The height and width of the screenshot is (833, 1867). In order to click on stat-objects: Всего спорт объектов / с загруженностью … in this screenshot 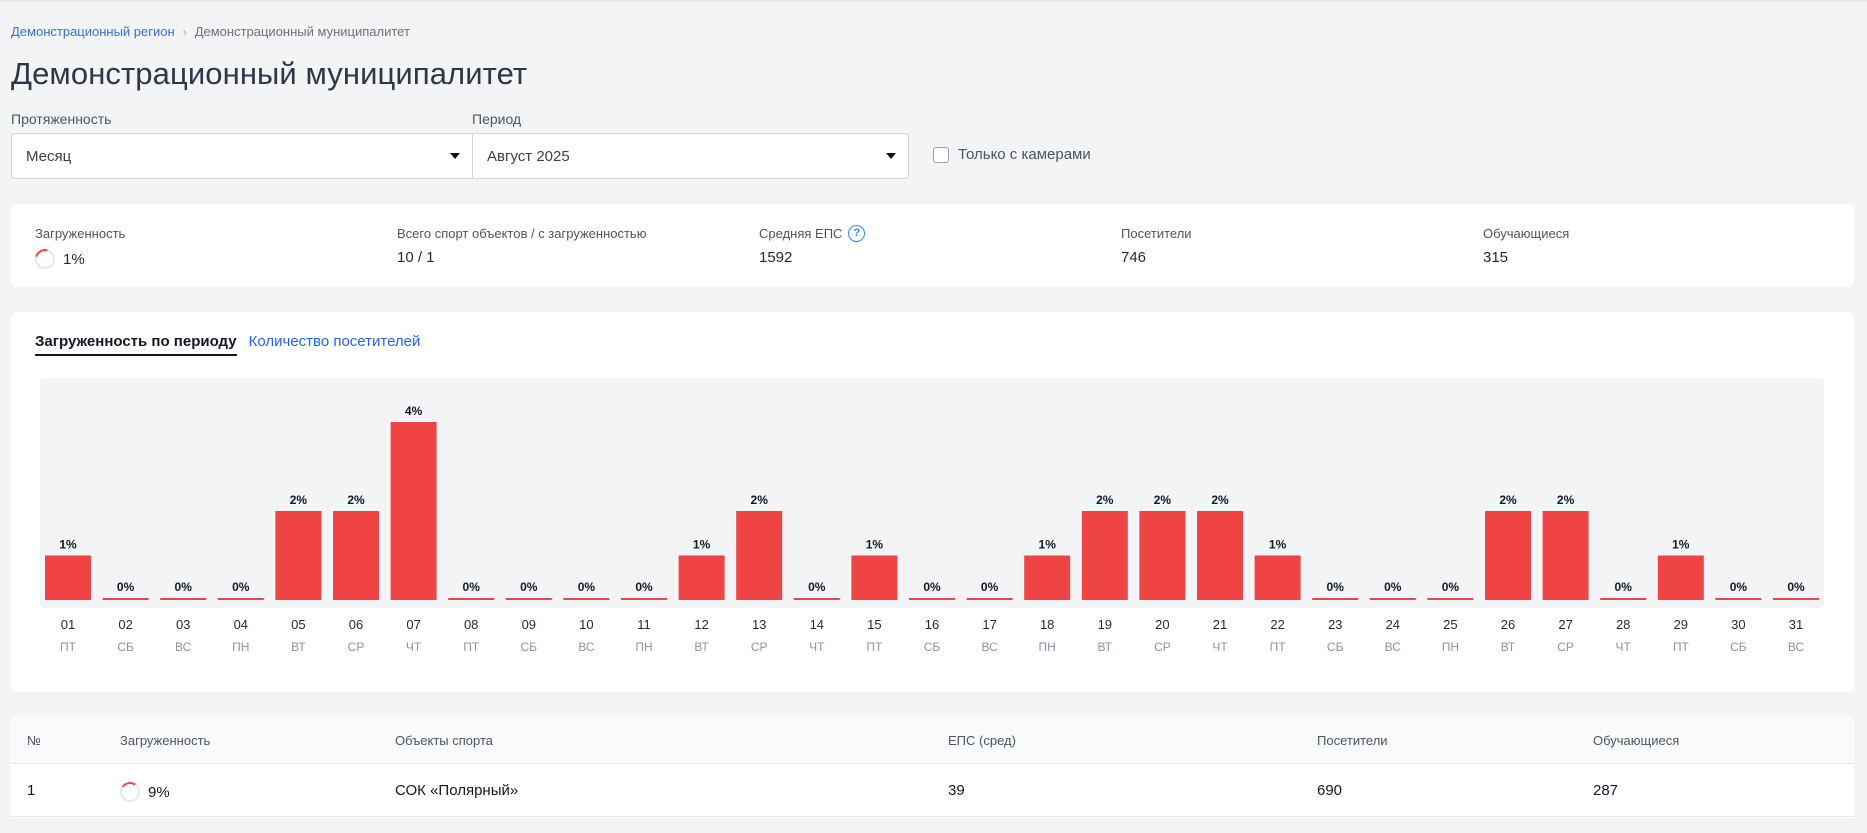, I will do `click(521, 245)`.